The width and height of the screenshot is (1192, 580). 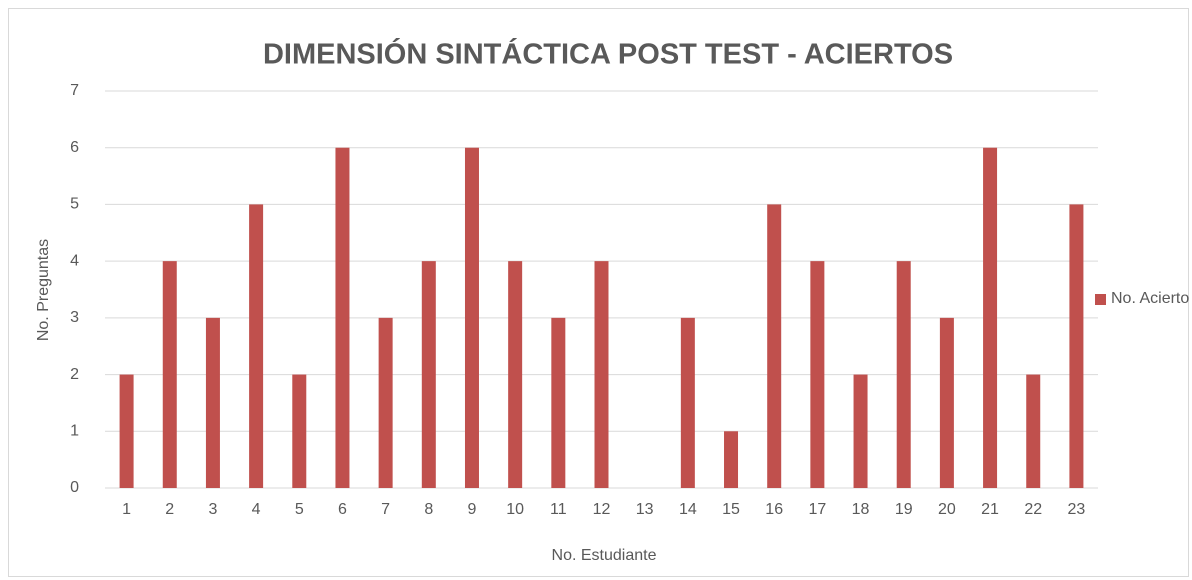 What do you see at coordinates (688, 509) in the screenshot?
I see `x-tick-label: 14` at bounding box center [688, 509].